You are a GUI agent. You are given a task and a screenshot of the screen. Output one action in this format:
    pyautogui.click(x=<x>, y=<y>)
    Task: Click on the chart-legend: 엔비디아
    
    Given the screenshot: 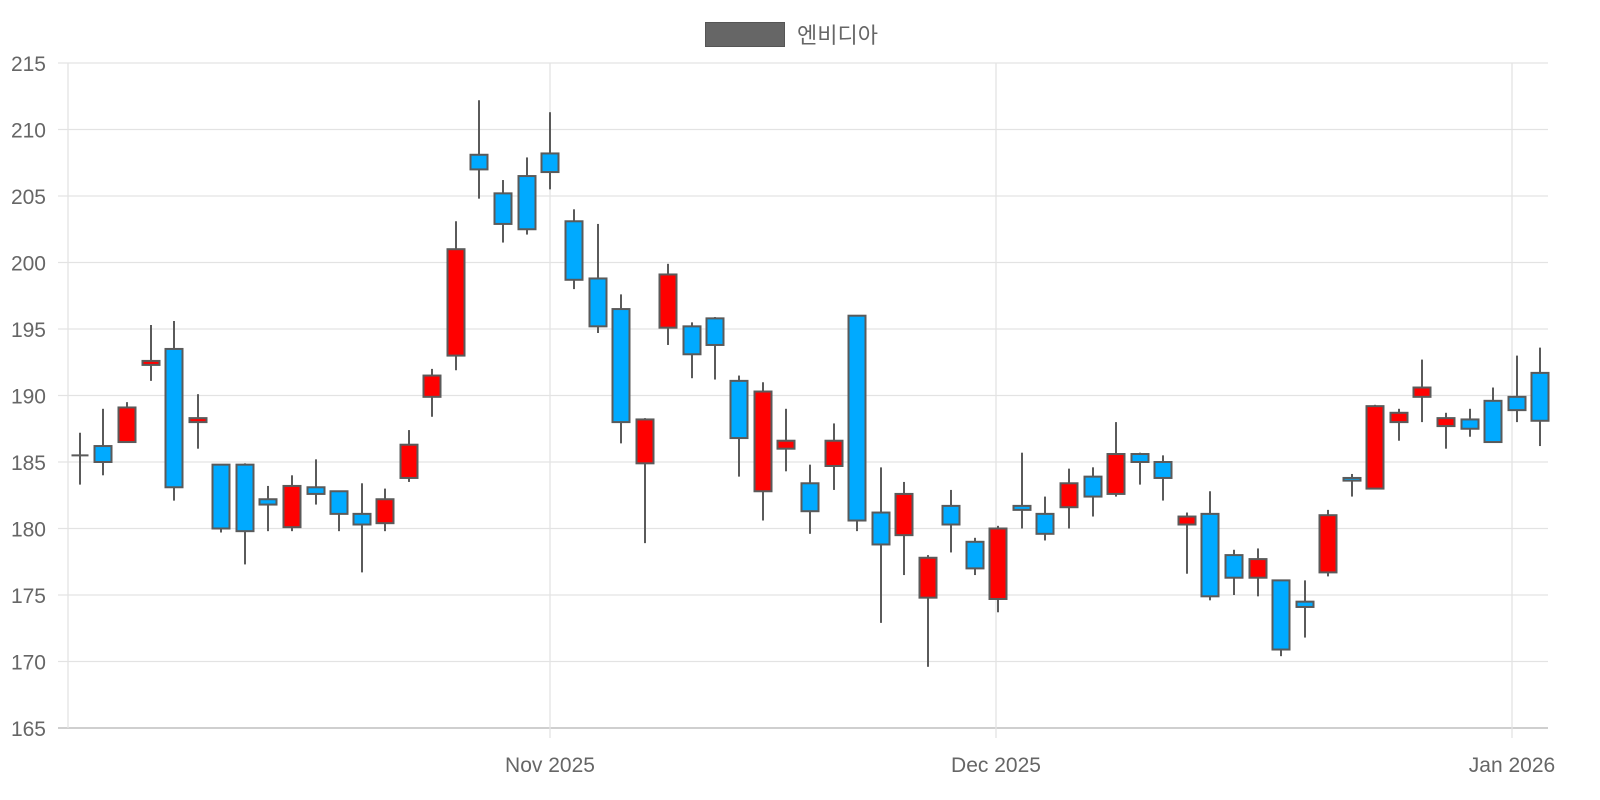 What is the action you would take?
    pyautogui.click(x=791, y=34)
    